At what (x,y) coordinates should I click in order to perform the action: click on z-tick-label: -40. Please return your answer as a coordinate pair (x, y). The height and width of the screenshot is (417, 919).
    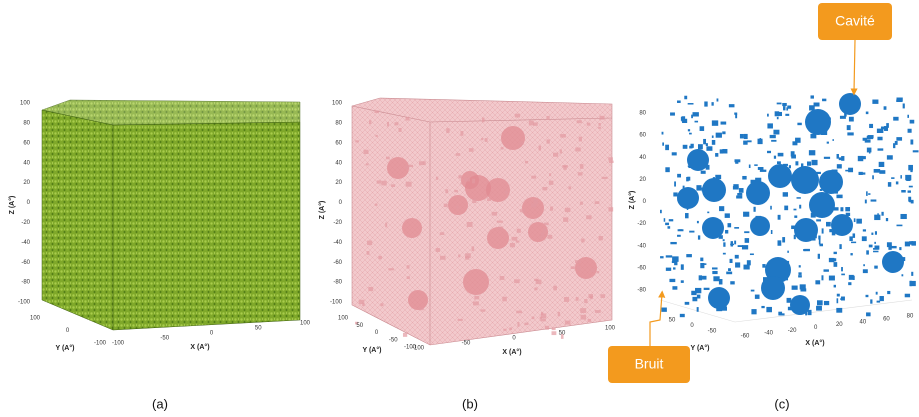
    Looking at the image, I should click on (337, 243).